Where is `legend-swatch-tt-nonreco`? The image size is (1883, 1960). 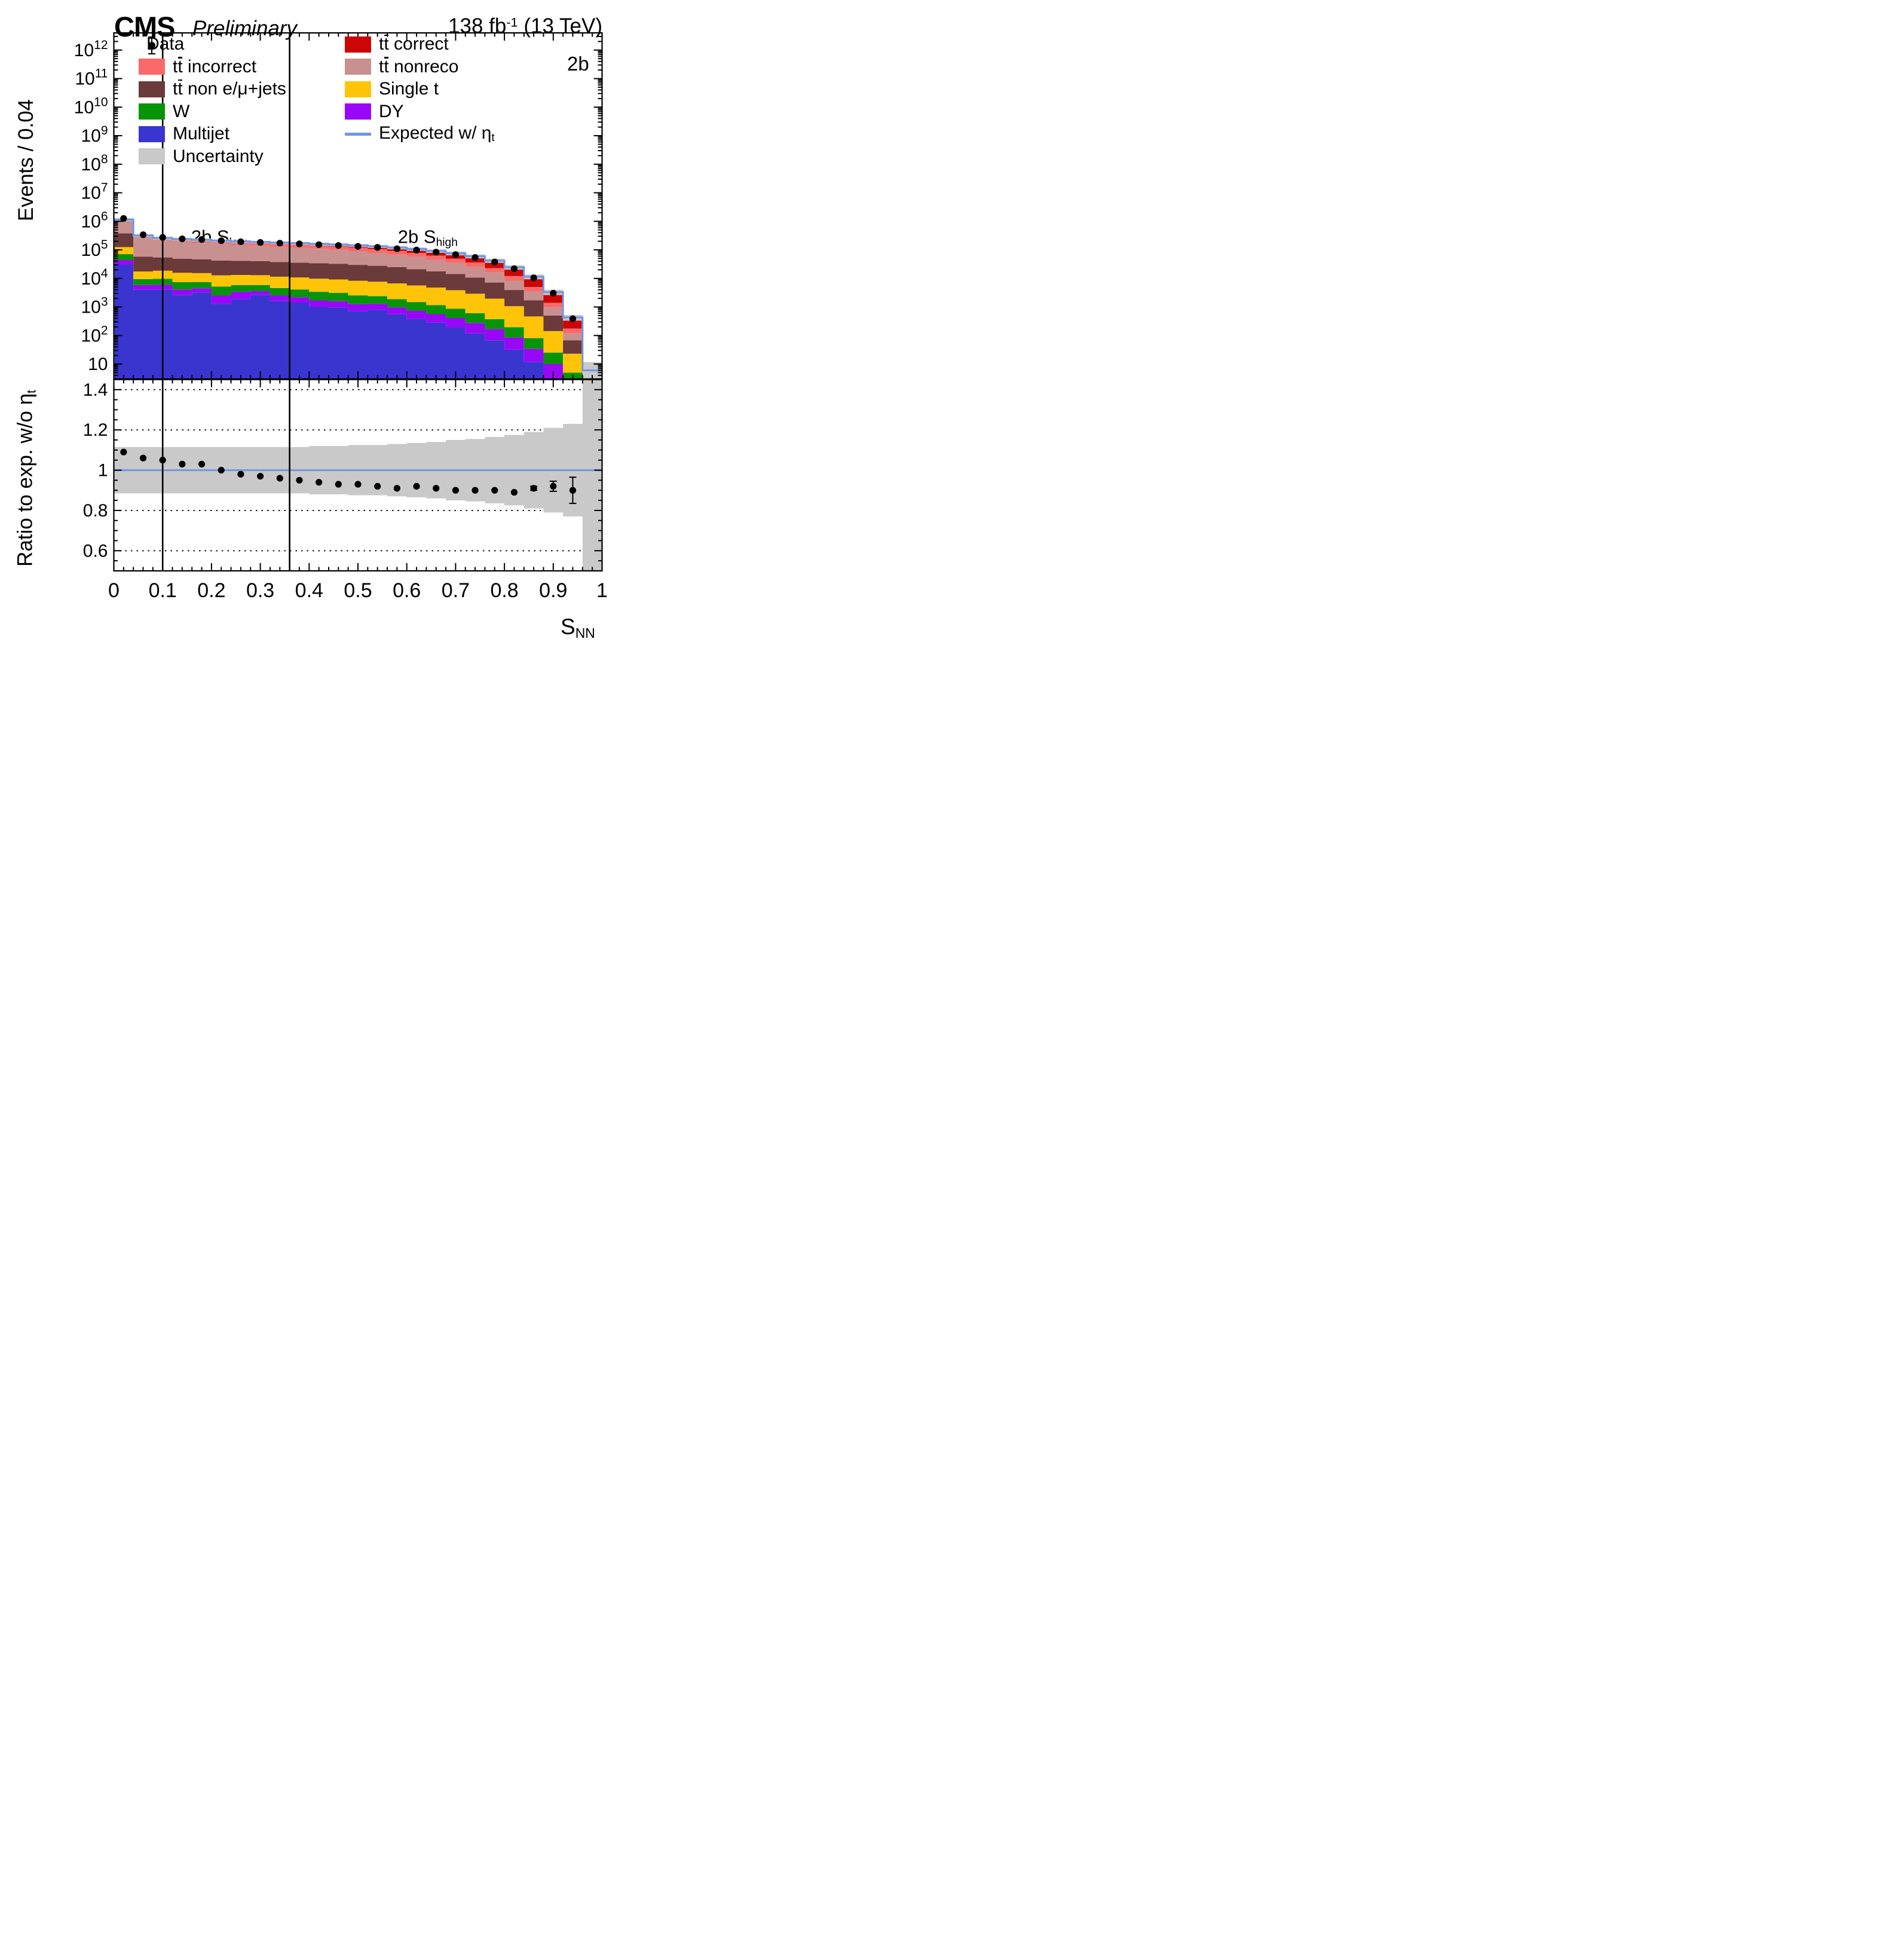 legend-swatch-tt-nonreco is located at coordinates (358, 67).